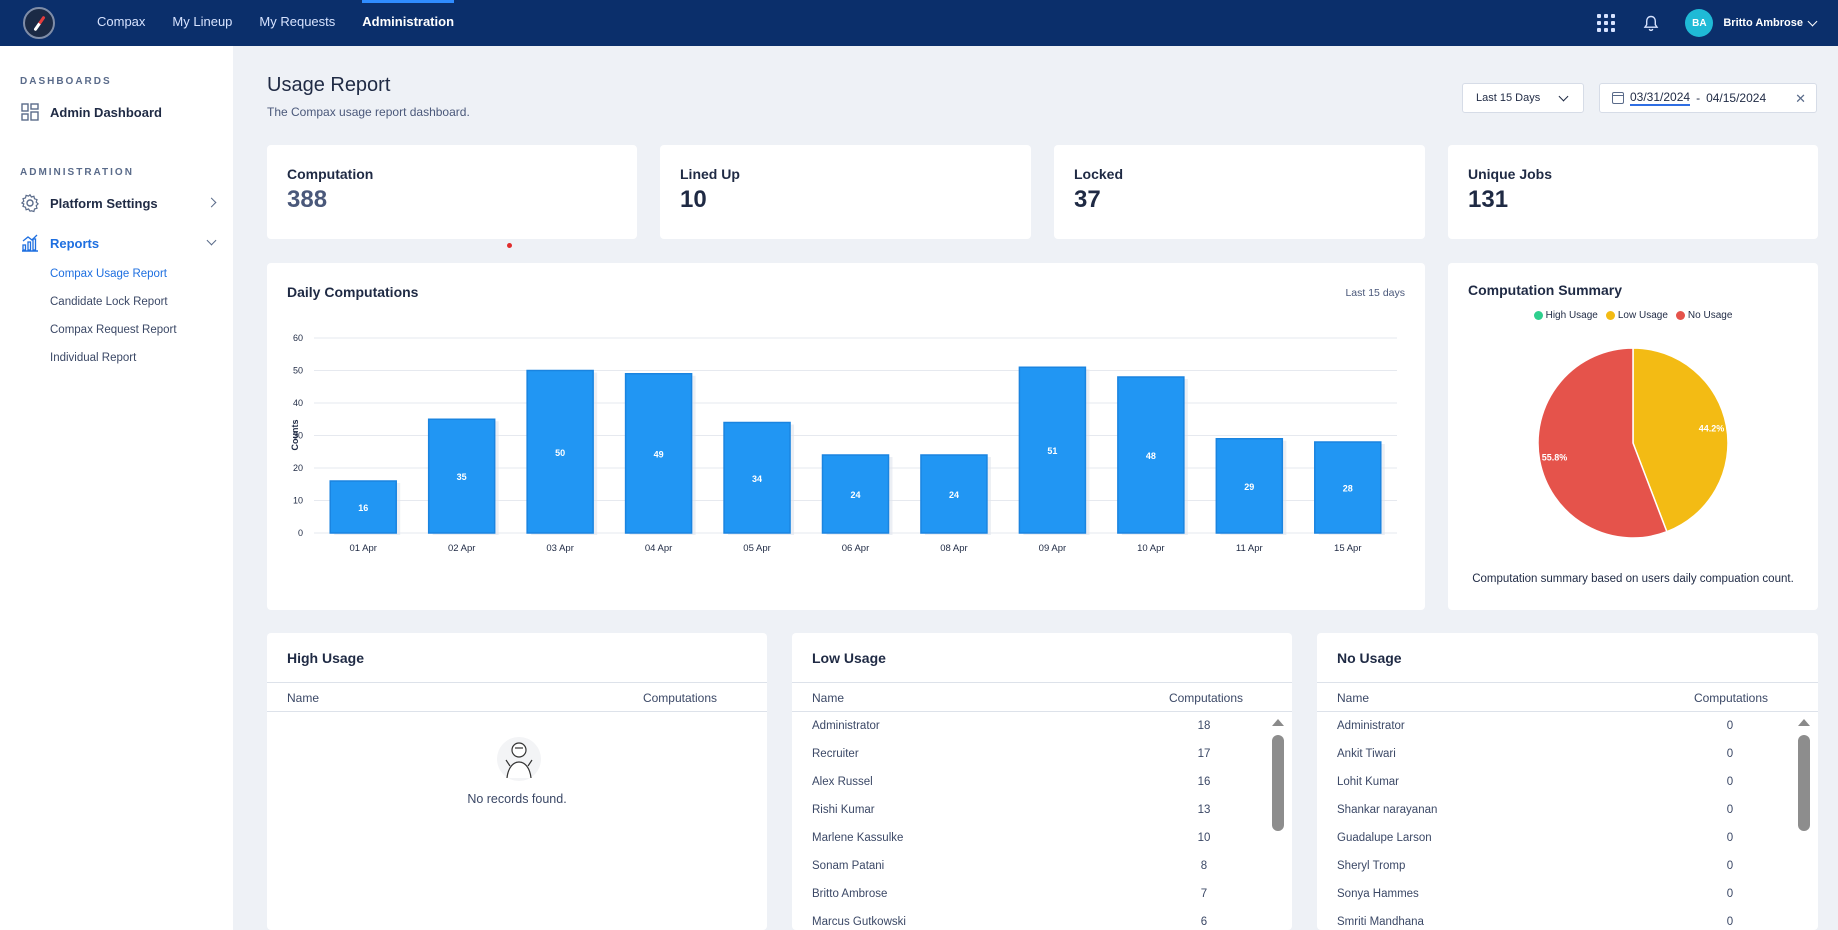 The image size is (1838, 930). I want to click on clear-date-icon: ✕, so click(1800, 98).